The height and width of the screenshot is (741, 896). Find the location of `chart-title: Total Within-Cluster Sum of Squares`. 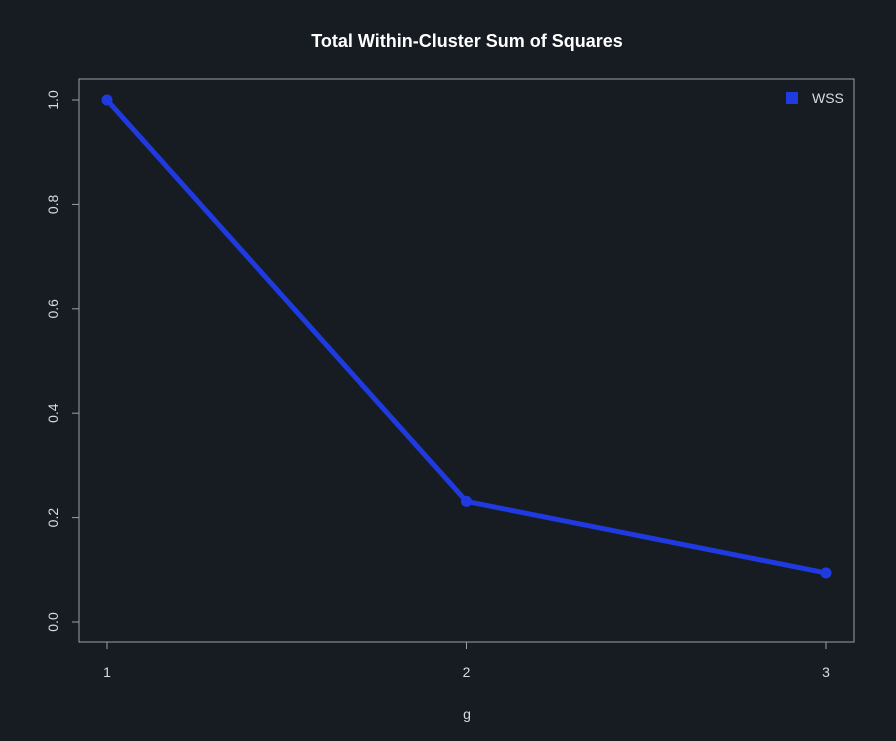

chart-title: Total Within-Cluster Sum of Squares is located at coordinates (467, 41).